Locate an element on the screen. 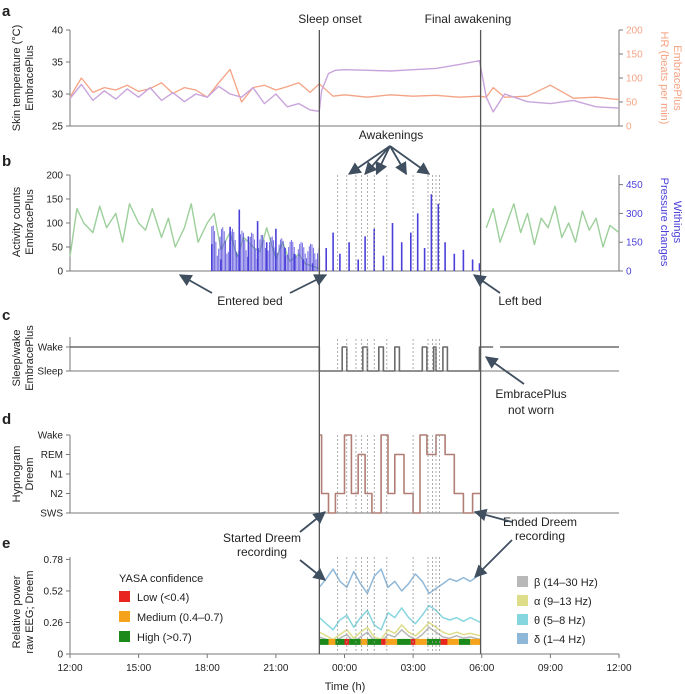  x-tick-label: 03:00 is located at coordinates (413, 668).